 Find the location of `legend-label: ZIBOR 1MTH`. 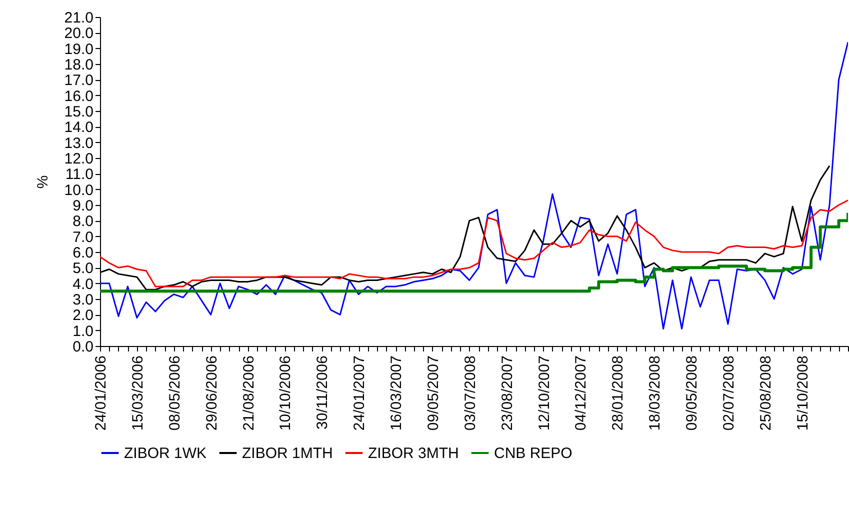

legend-label: ZIBOR 1MTH is located at coordinates (287, 453).